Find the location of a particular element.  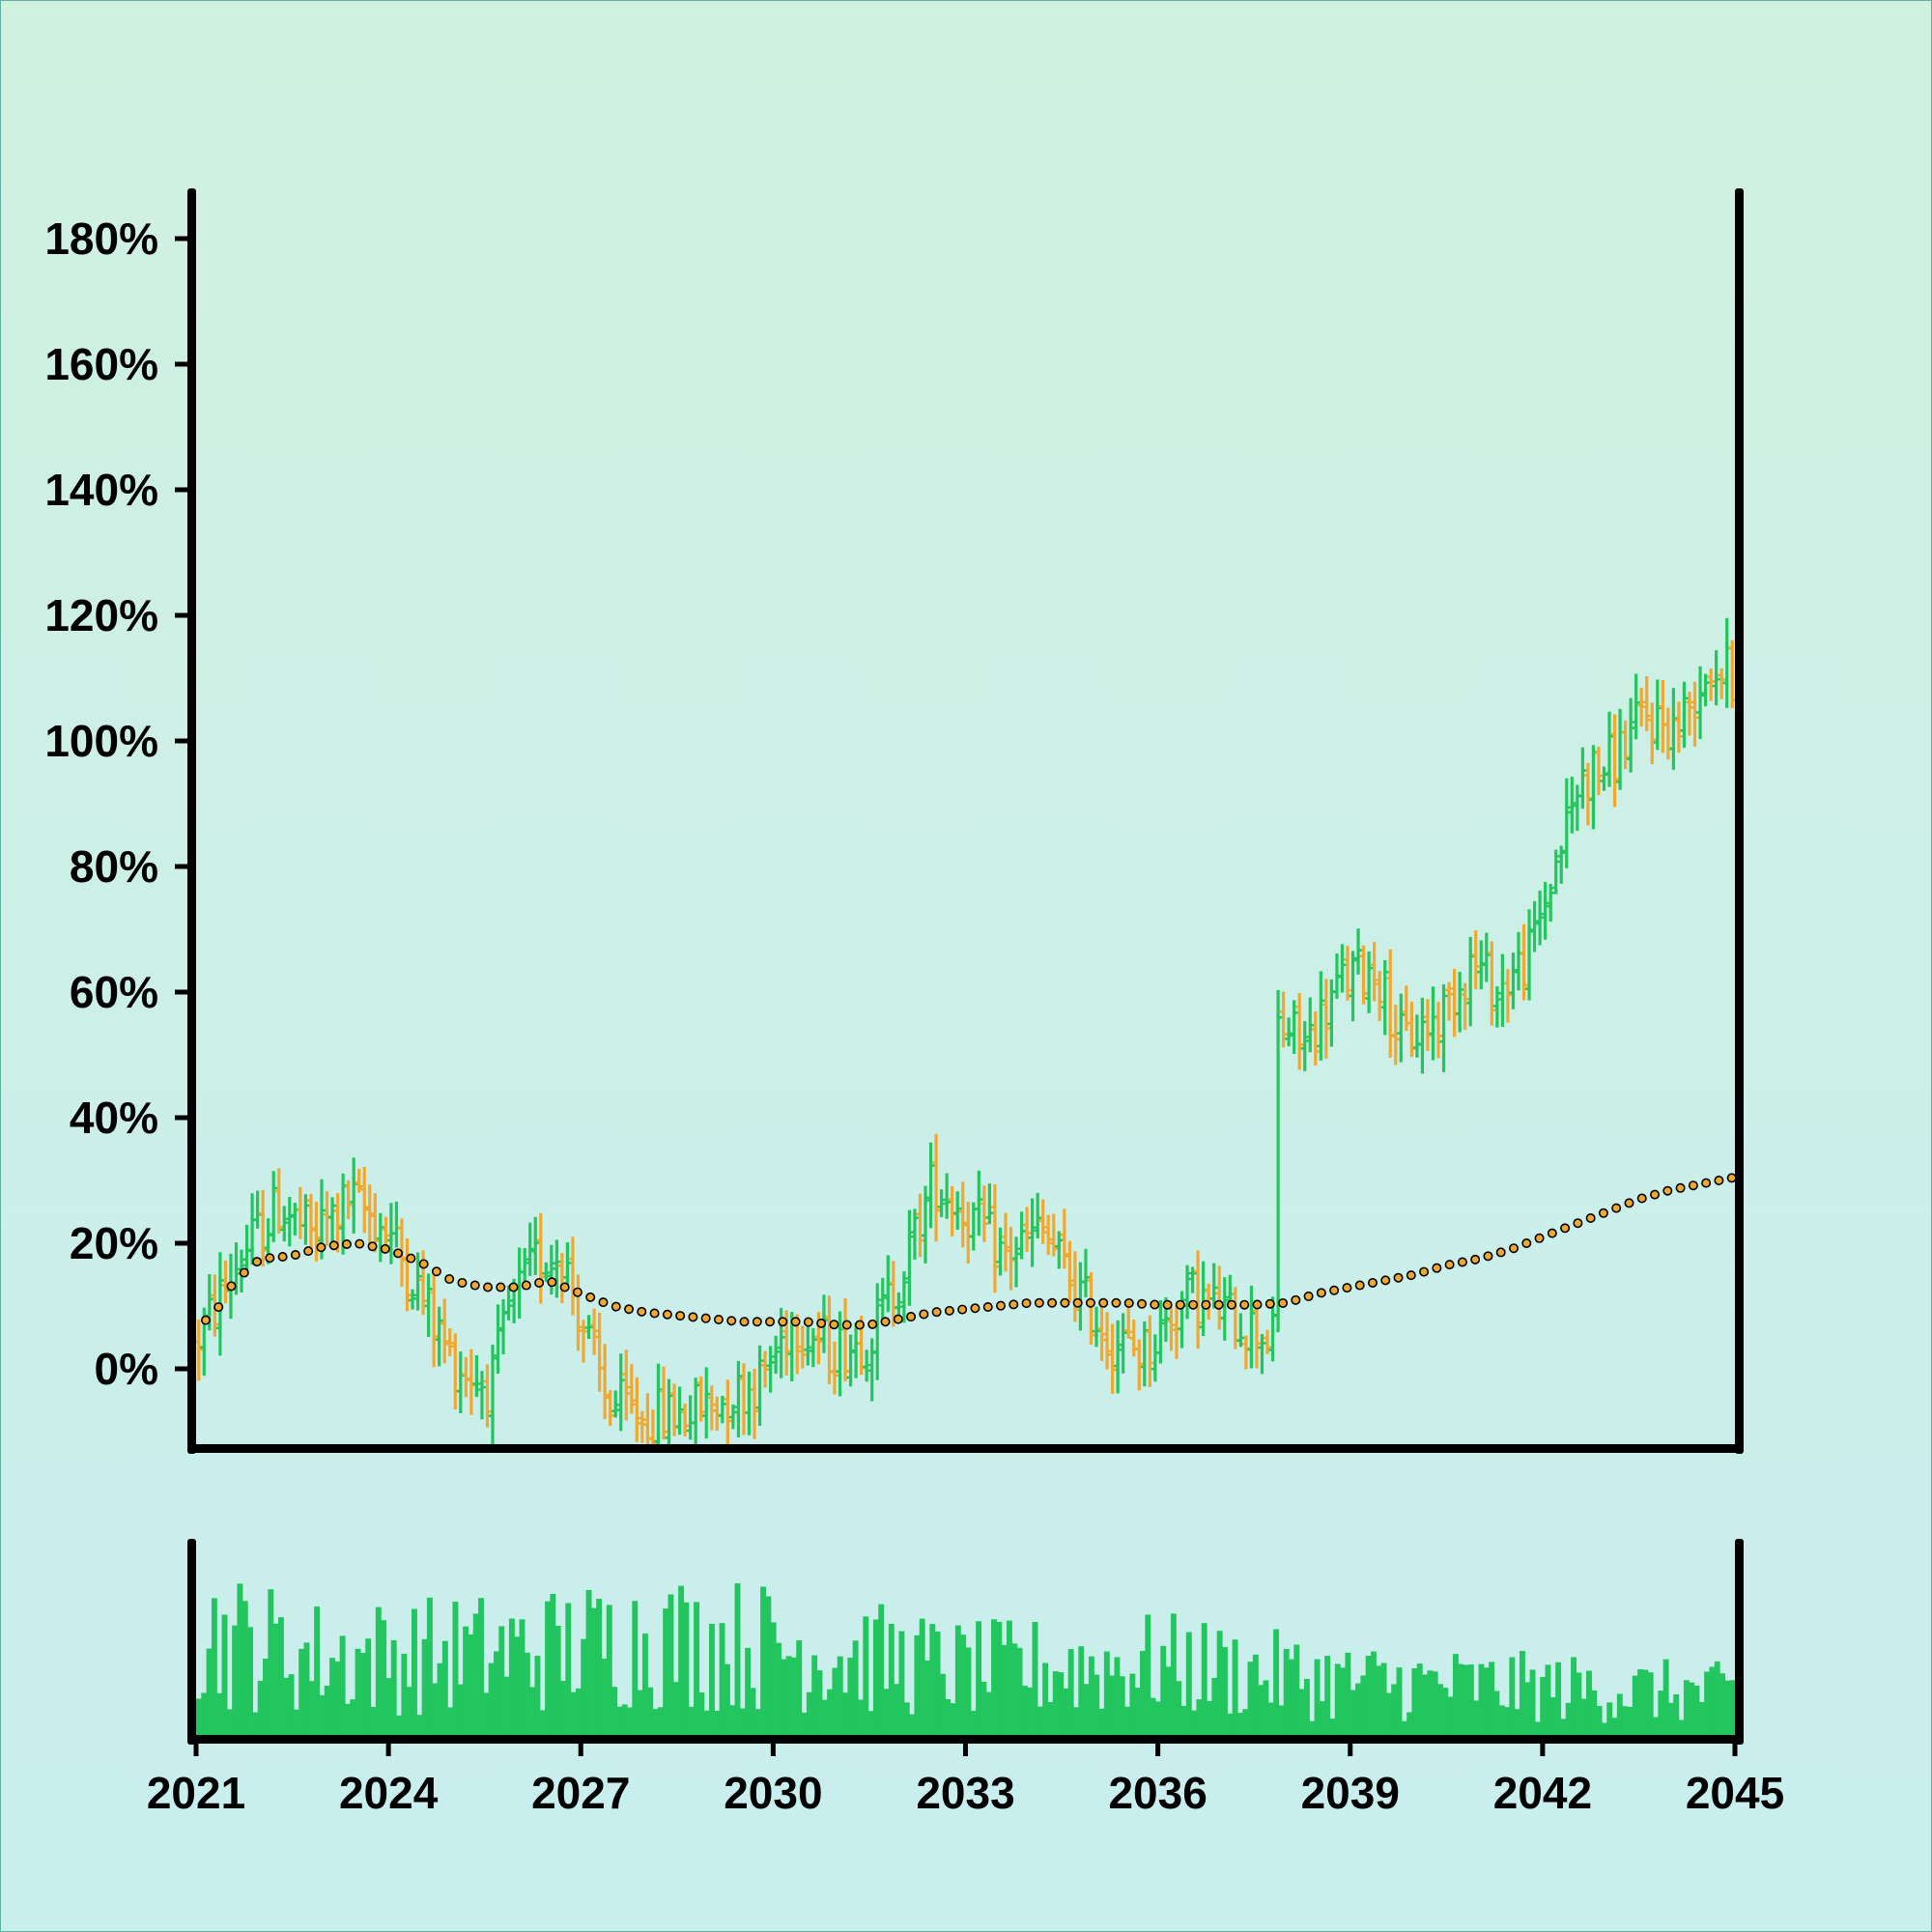

y-tick-label: 160% is located at coordinates (101, 364).